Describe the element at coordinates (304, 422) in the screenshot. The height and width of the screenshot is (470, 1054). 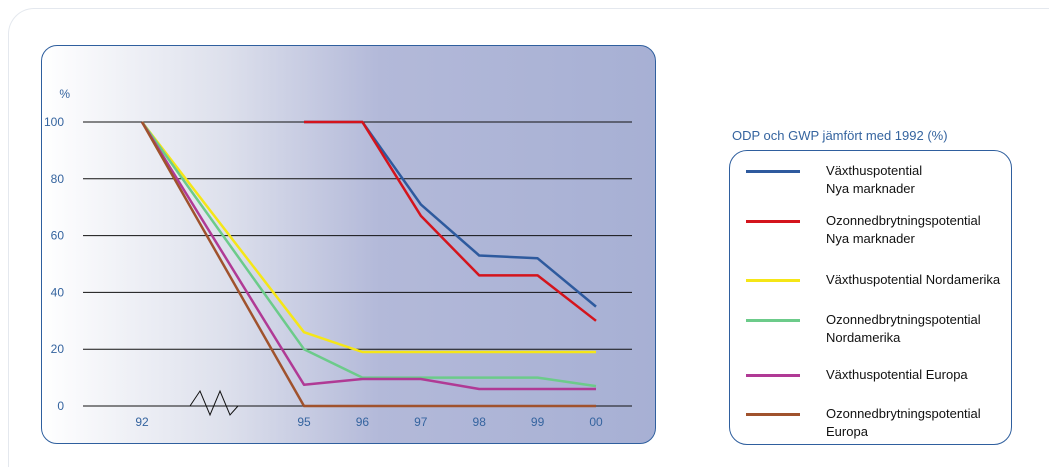
I see `x-tick-label: 95` at that location.